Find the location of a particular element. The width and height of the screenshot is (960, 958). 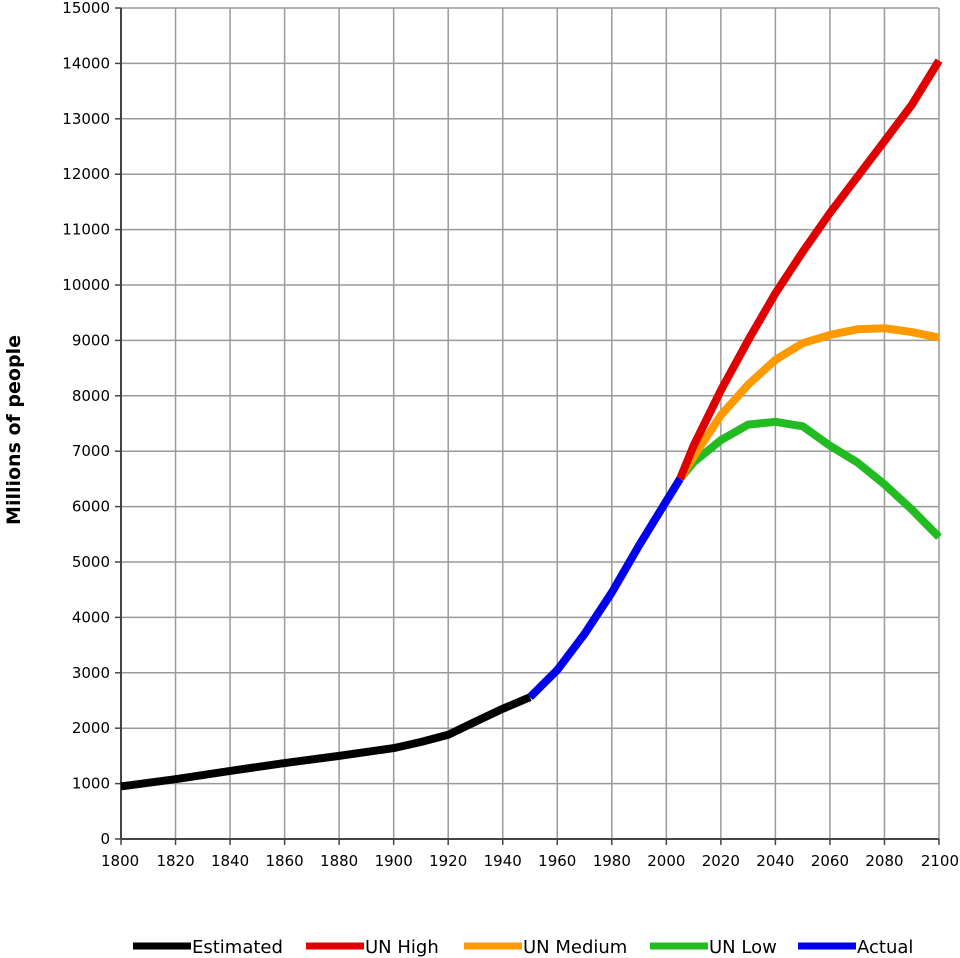

y-tick-label: 1000 is located at coordinates (91, 784).